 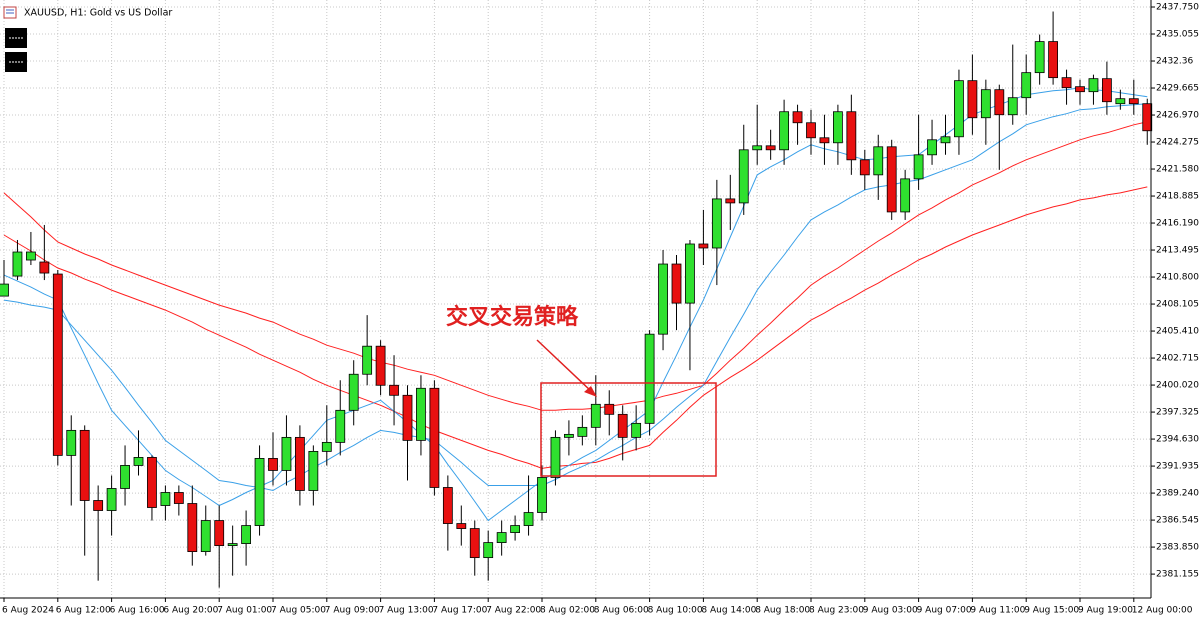 What do you see at coordinates (1174, 62) in the screenshot?
I see `y-tick-label: 2432.36` at bounding box center [1174, 62].